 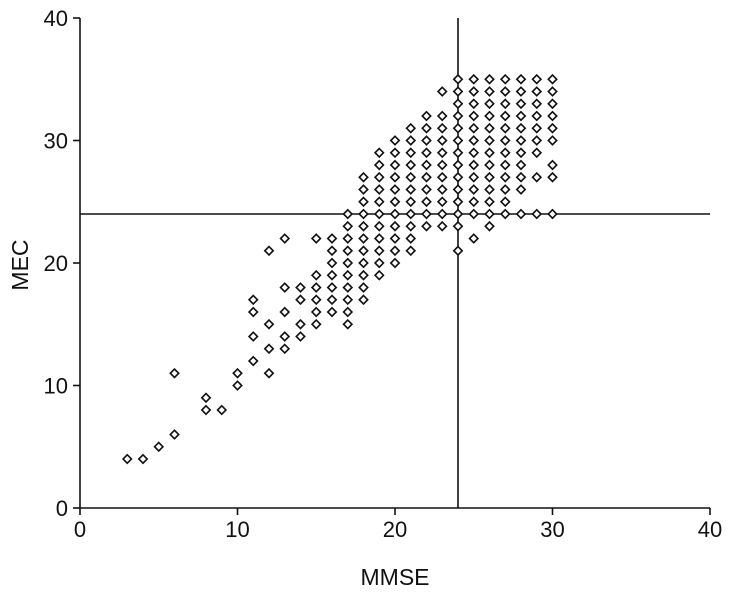 What do you see at coordinates (710, 529) in the screenshot?
I see `x-tick-label: 40` at bounding box center [710, 529].